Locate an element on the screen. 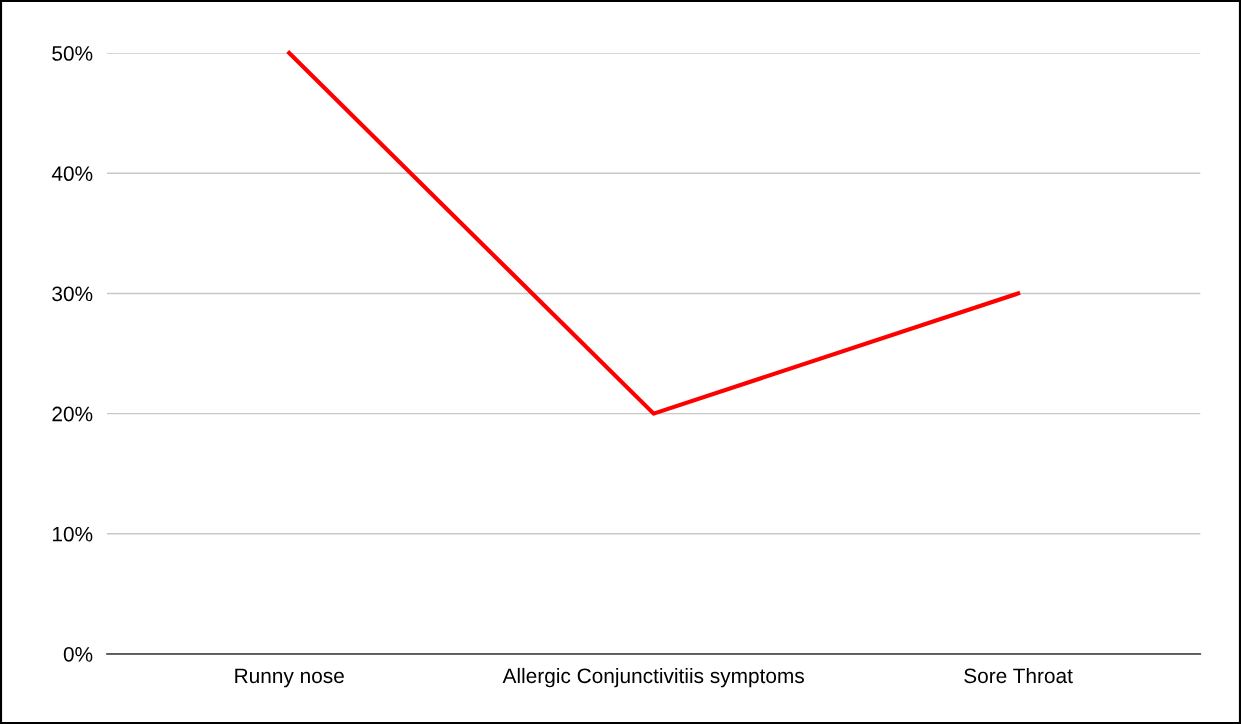  x-tick-label: Allergic Conjunctivitiis symptoms is located at coordinates (653, 677).